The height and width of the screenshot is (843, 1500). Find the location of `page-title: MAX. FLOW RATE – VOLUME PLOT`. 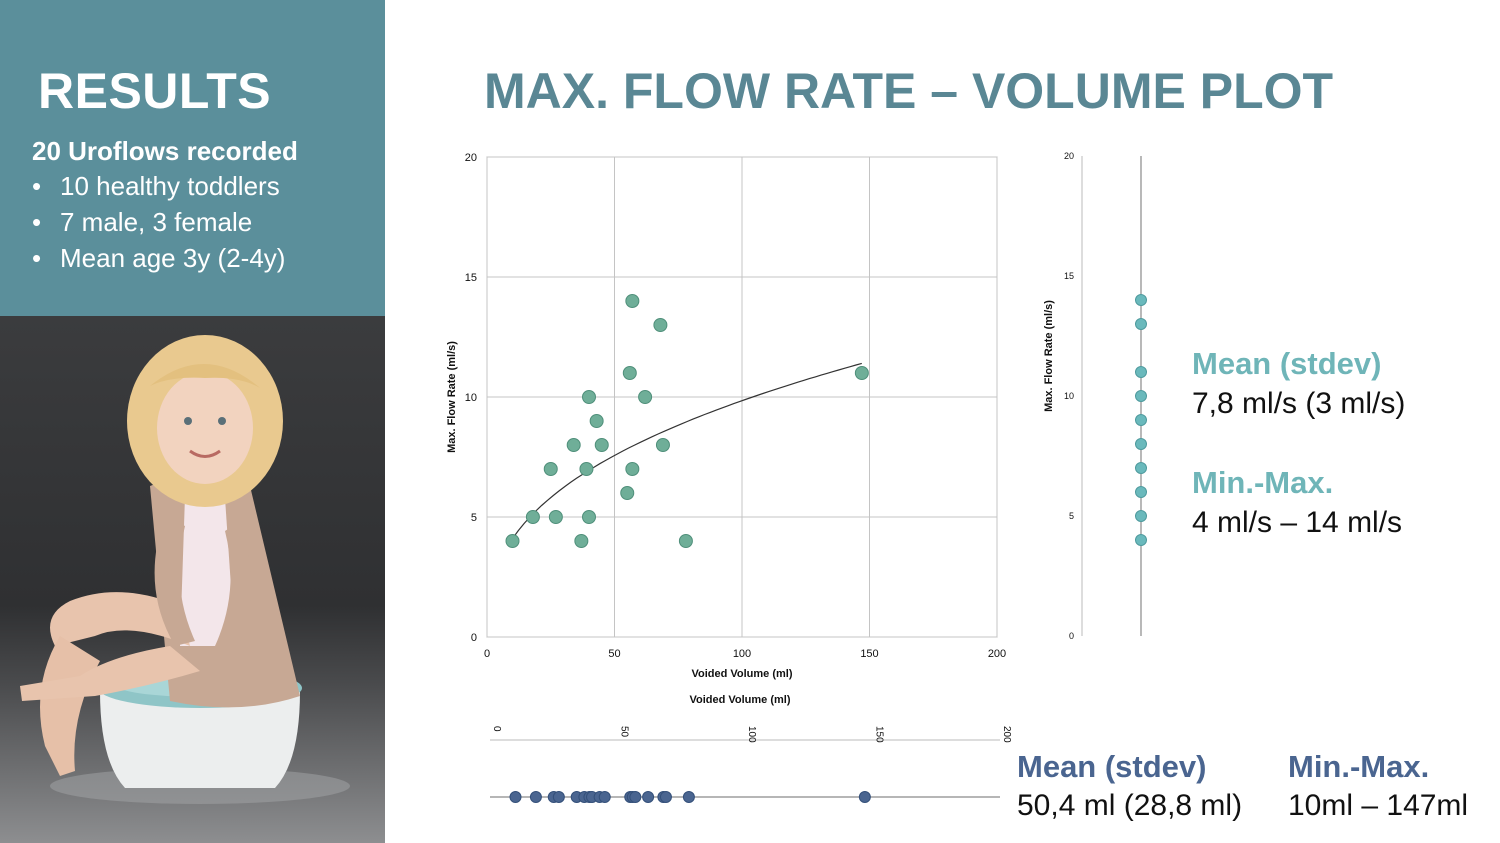

page-title: MAX. FLOW RATE – VOLUME PLOT is located at coordinates (909, 91).